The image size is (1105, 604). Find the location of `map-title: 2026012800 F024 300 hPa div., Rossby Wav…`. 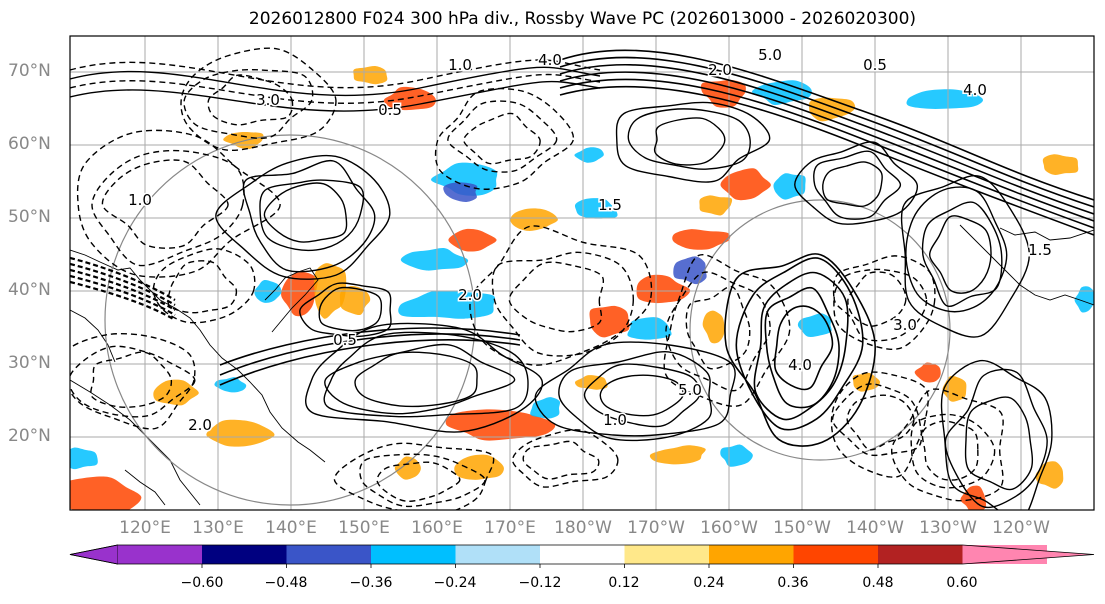

map-title: 2026012800 F024 300 hPa div., Rossby Wav… is located at coordinates (582, 19).